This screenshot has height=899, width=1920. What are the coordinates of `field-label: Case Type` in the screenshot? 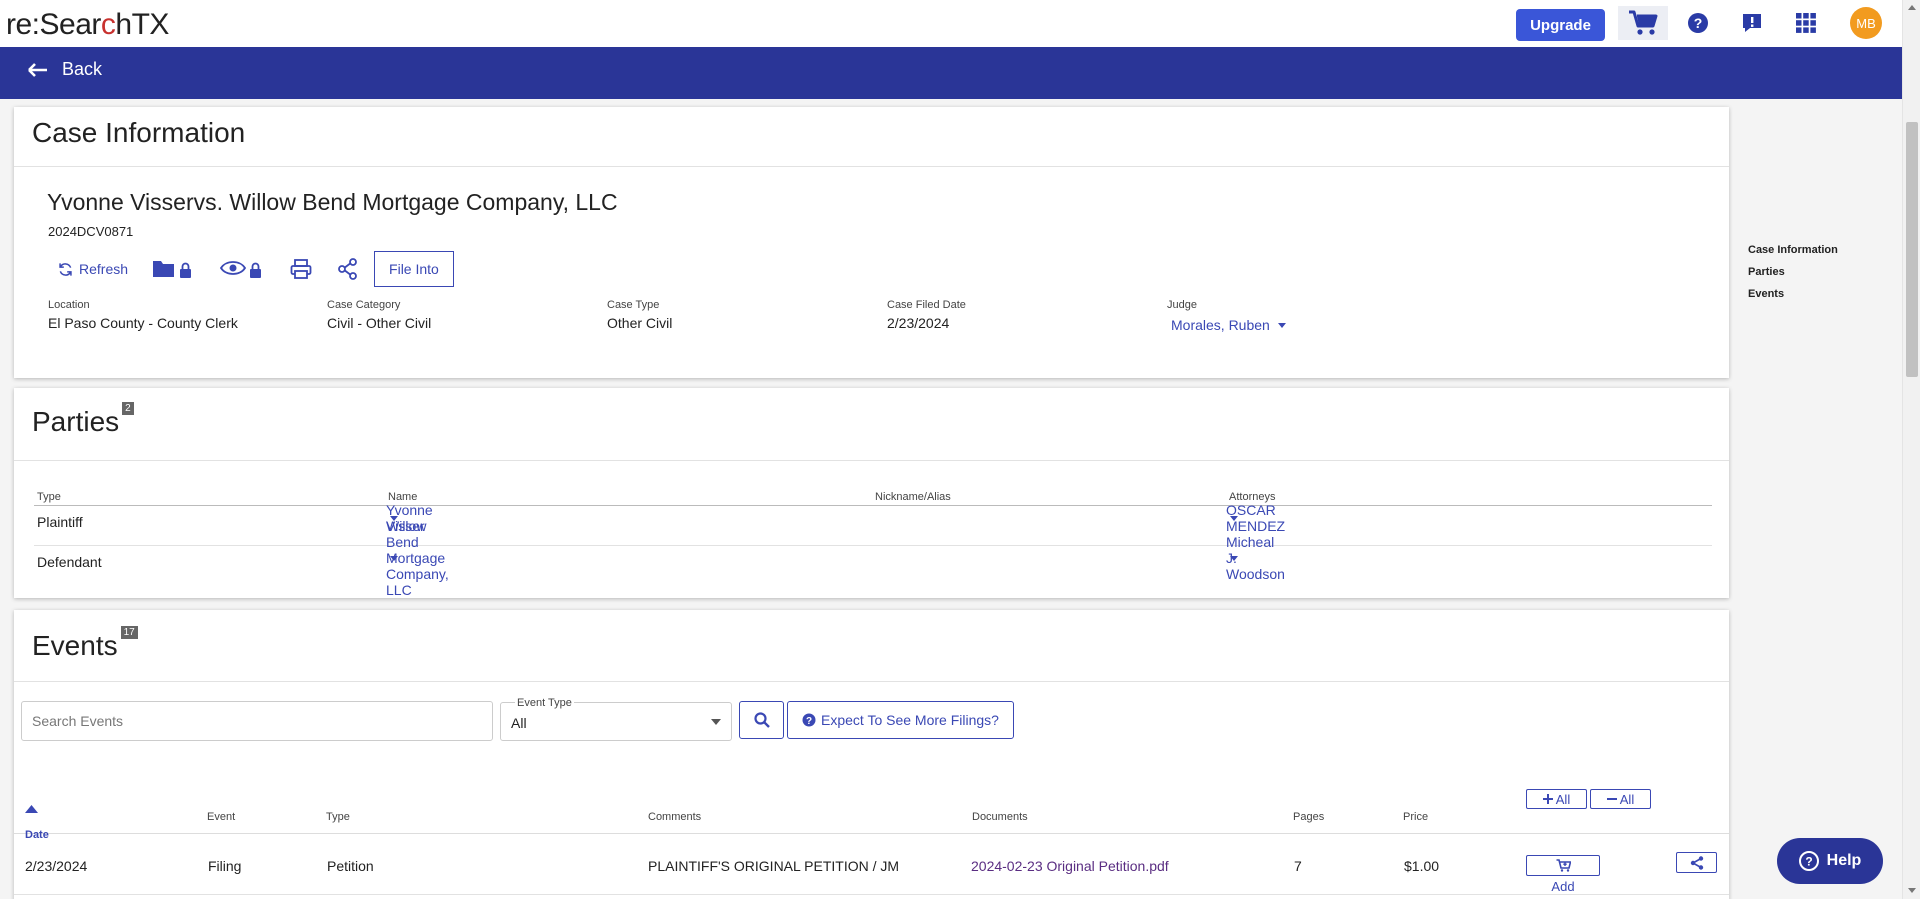 It's located at (633, 305).